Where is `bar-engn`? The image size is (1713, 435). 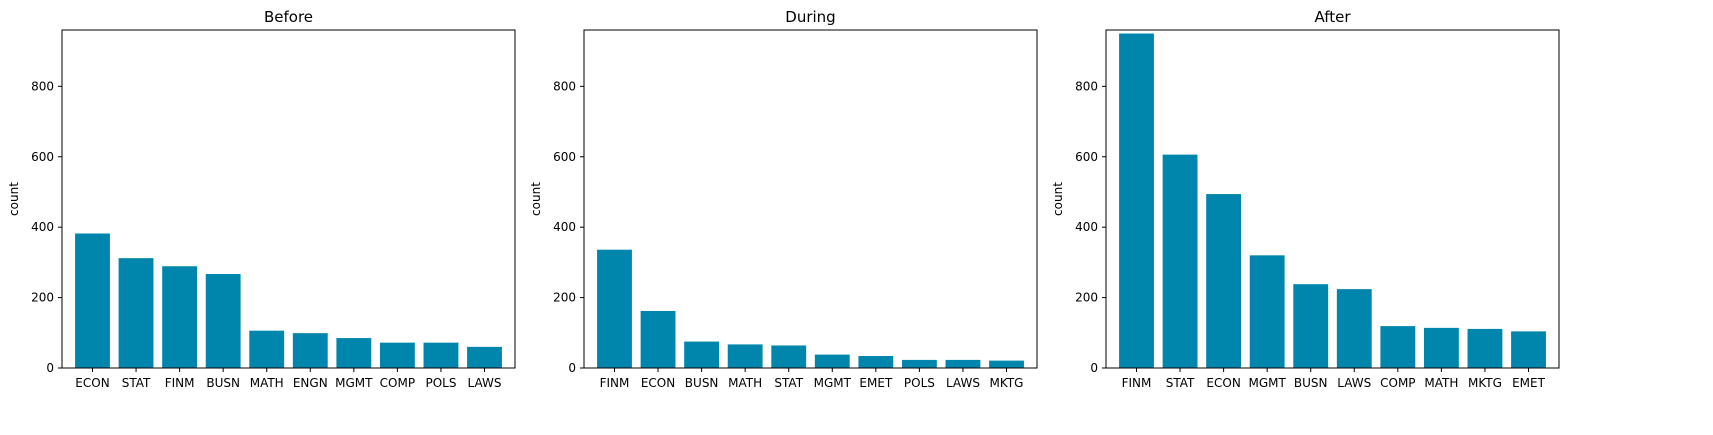
bar-engn is located at coordinates (310, 350).